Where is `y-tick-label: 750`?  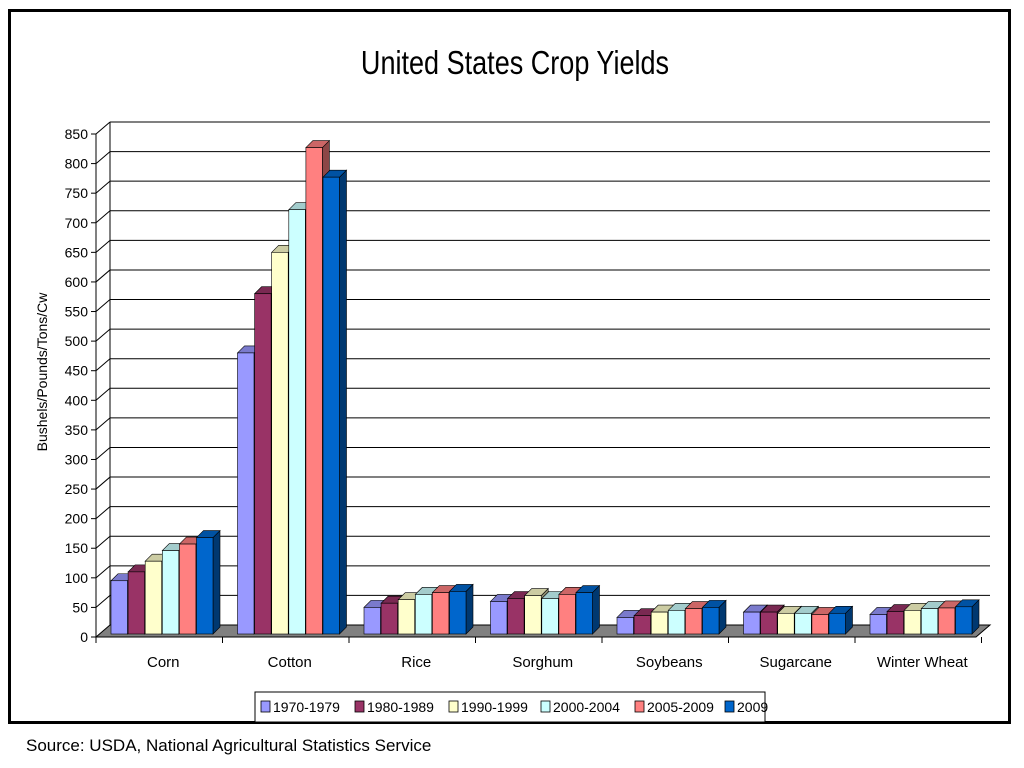 y-tick-label: 750 is located at coordinates (77, 193).